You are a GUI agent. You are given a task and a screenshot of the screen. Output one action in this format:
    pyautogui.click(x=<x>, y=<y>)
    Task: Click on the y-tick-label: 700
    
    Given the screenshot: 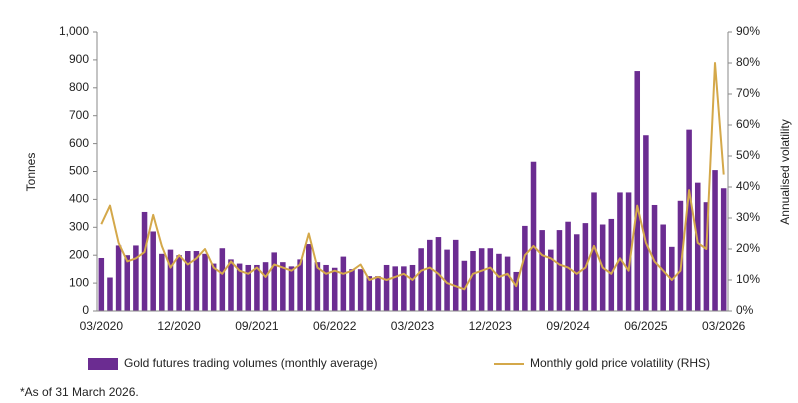 What is the action you would take?
    pyautogui.click(x=79, y=115)
    